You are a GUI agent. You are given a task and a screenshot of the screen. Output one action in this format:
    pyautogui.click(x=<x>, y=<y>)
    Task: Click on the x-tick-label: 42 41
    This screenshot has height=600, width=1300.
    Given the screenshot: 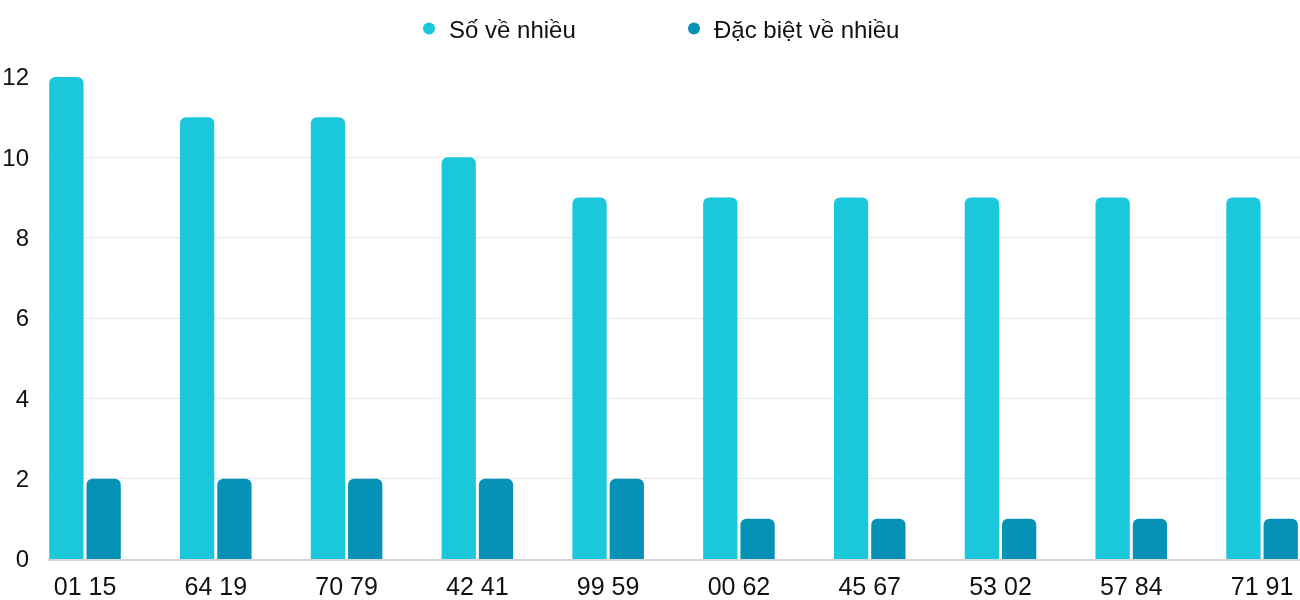 What is the action you would take?
    pyautogui.click(x=477, y=586)
    